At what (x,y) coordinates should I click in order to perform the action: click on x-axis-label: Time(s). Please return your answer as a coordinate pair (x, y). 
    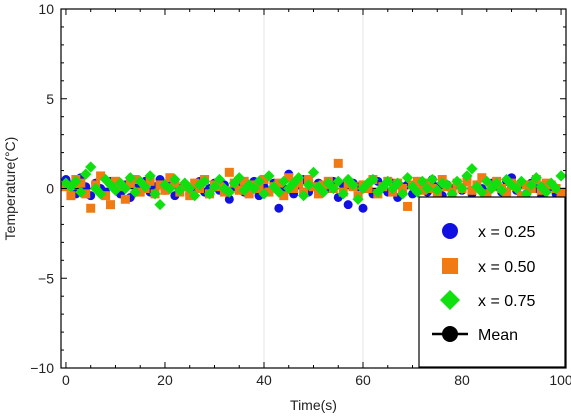
    Looking at the image, I should click on (313, 405).